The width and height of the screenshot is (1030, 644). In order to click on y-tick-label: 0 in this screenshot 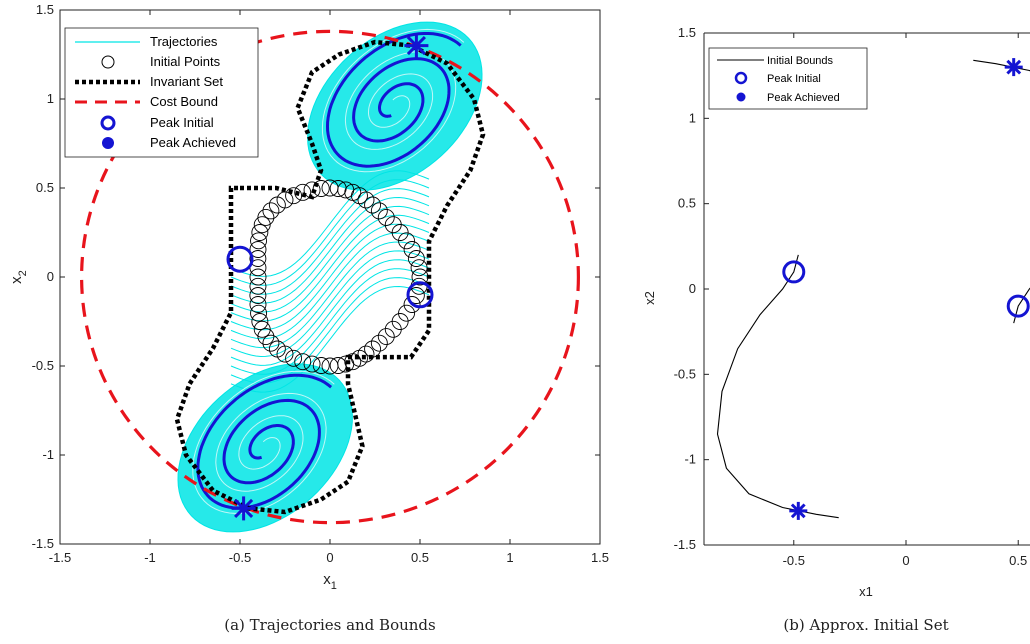, I will do `click(50, 276)`.